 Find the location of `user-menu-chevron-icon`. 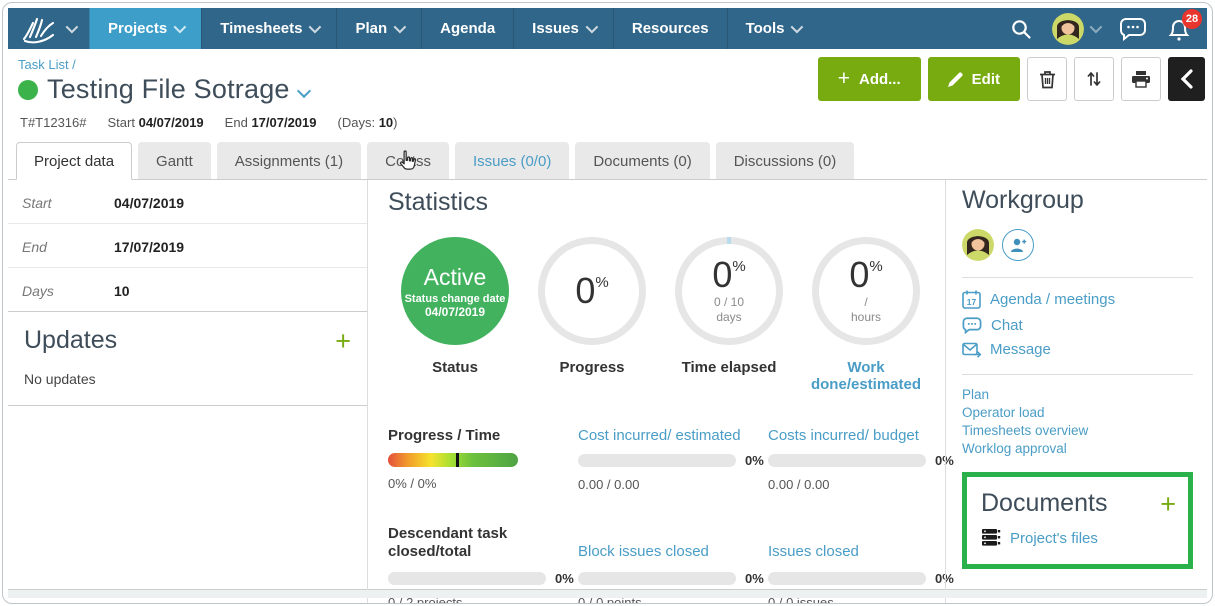

user-menu-chevron-icon is located at coordinates (1096, 27).